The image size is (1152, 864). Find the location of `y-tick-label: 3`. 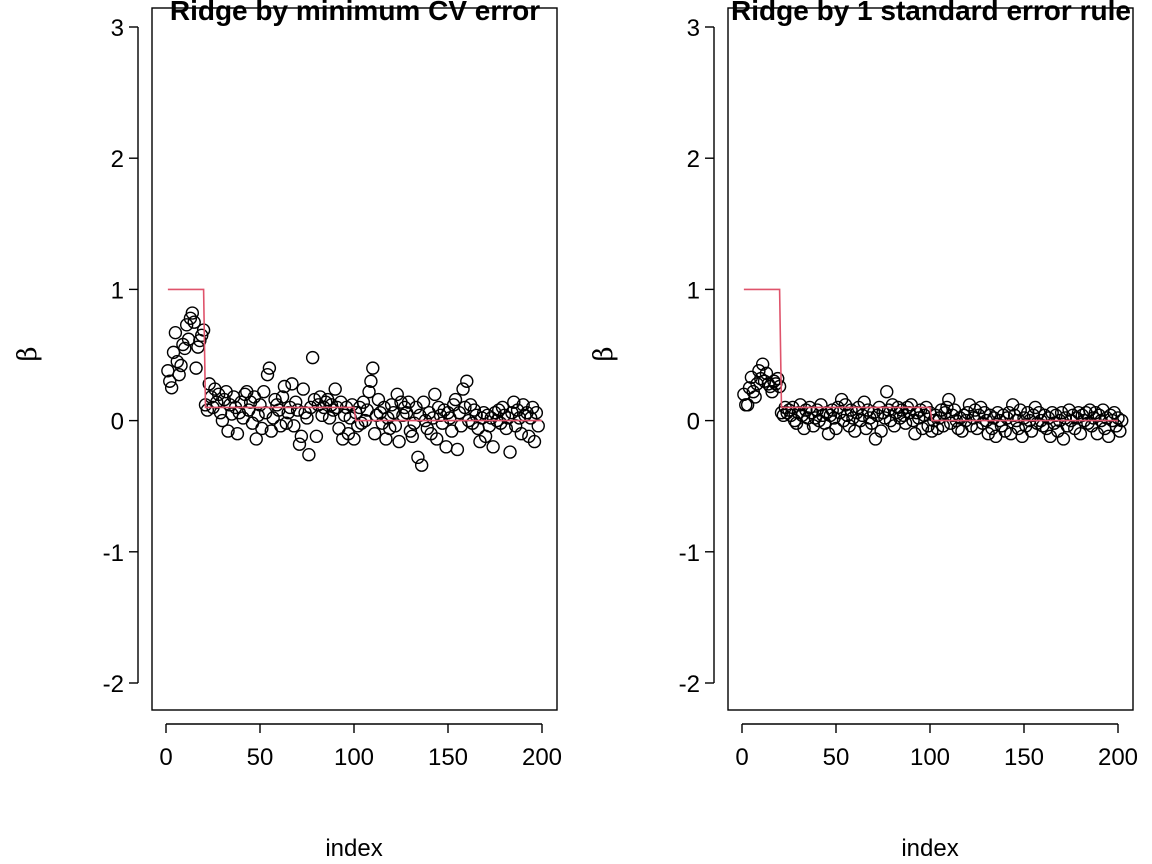

y-tick-label: 3 is located at coordinates (117, 28).